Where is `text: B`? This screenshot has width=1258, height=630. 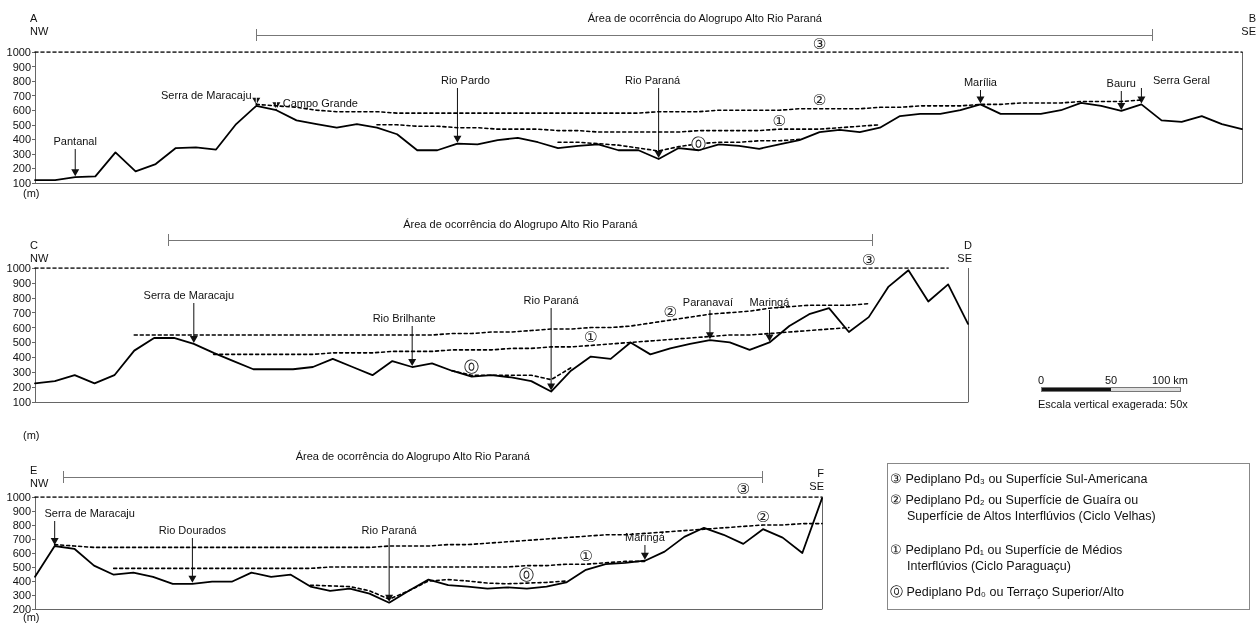
text: B is located at coordinates (1252, 18).